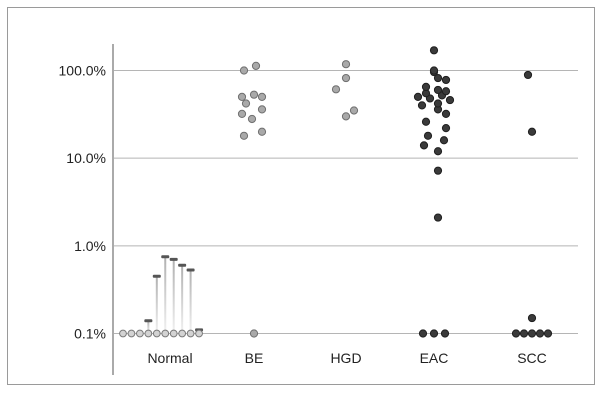 The height and width of the screenshot is (393, 603). What do you see at coordinates (254, 358) in the screenshot?
I see `x-tick-label-be: BE` at bounding box center [254, 358].